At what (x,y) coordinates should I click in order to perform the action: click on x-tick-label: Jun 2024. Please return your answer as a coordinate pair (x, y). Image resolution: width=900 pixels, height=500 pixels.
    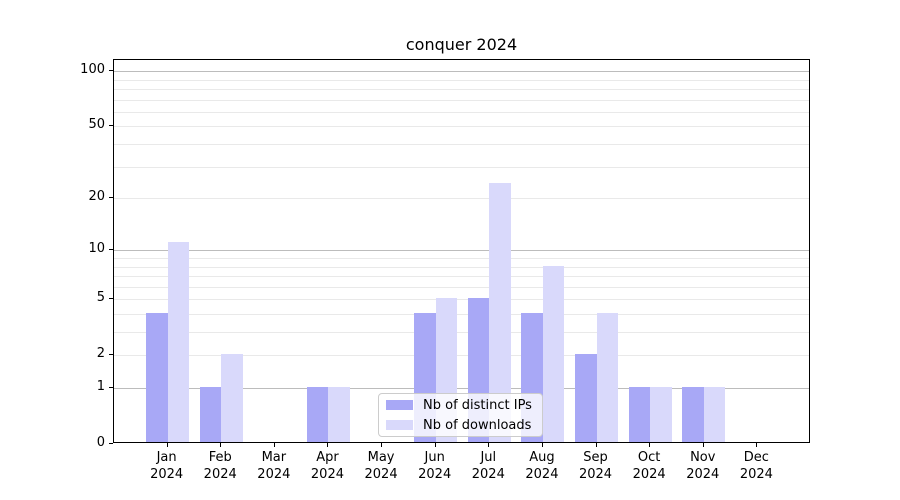
    Looking at the image, I should click on (435, 466).